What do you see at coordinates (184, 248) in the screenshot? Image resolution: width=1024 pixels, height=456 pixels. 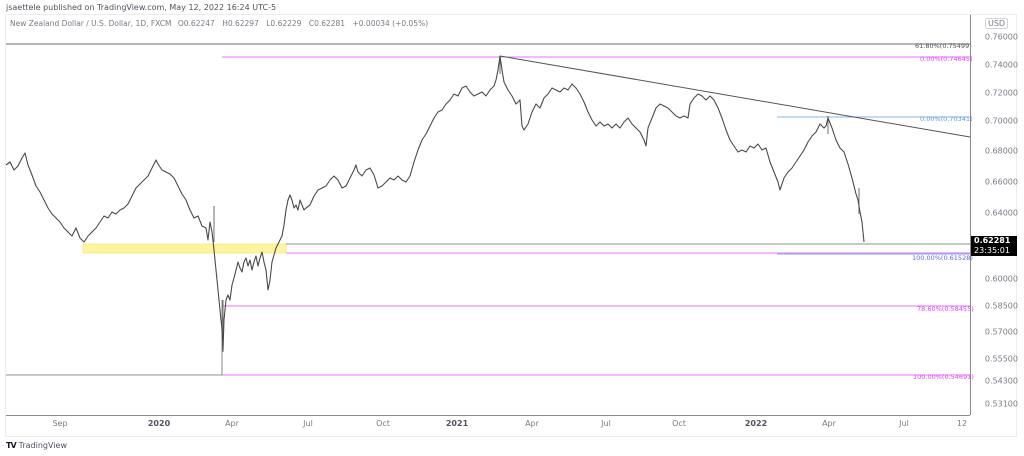 I see `support-zone` at bounding box center [184, 248].